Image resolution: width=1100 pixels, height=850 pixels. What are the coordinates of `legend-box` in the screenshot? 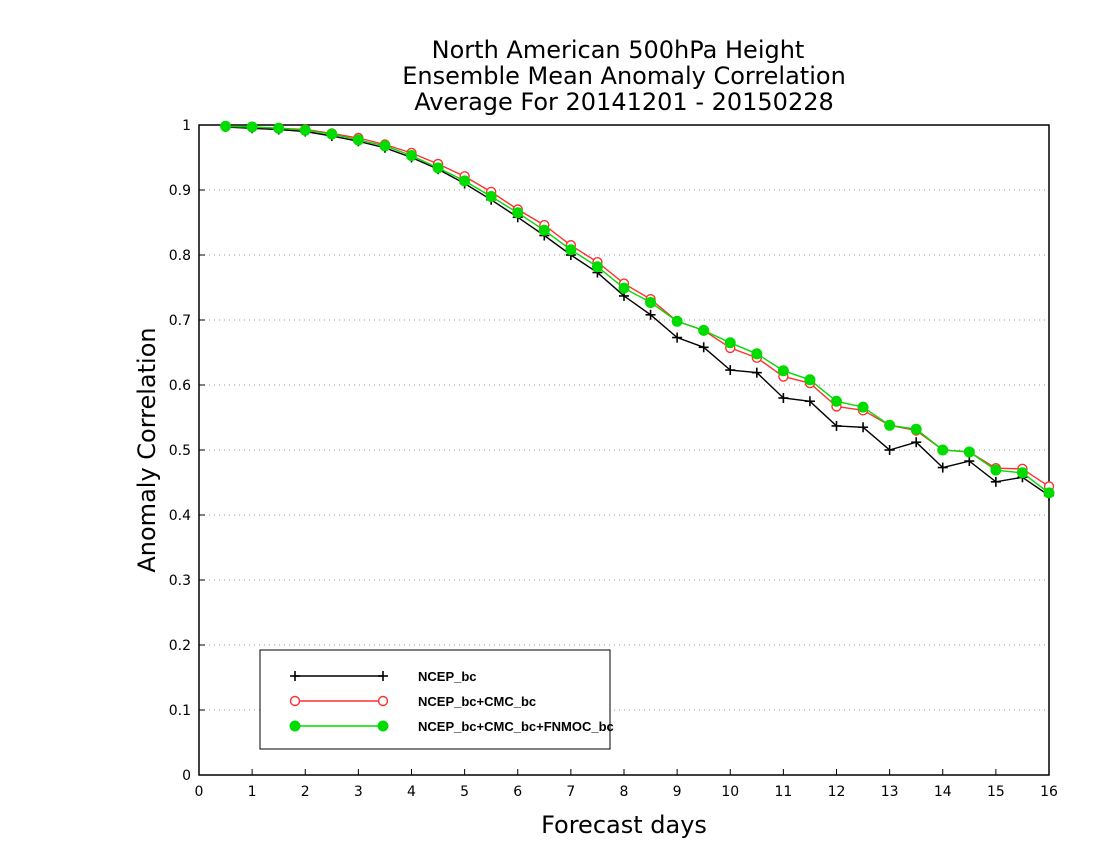 It's located at (435, 699).